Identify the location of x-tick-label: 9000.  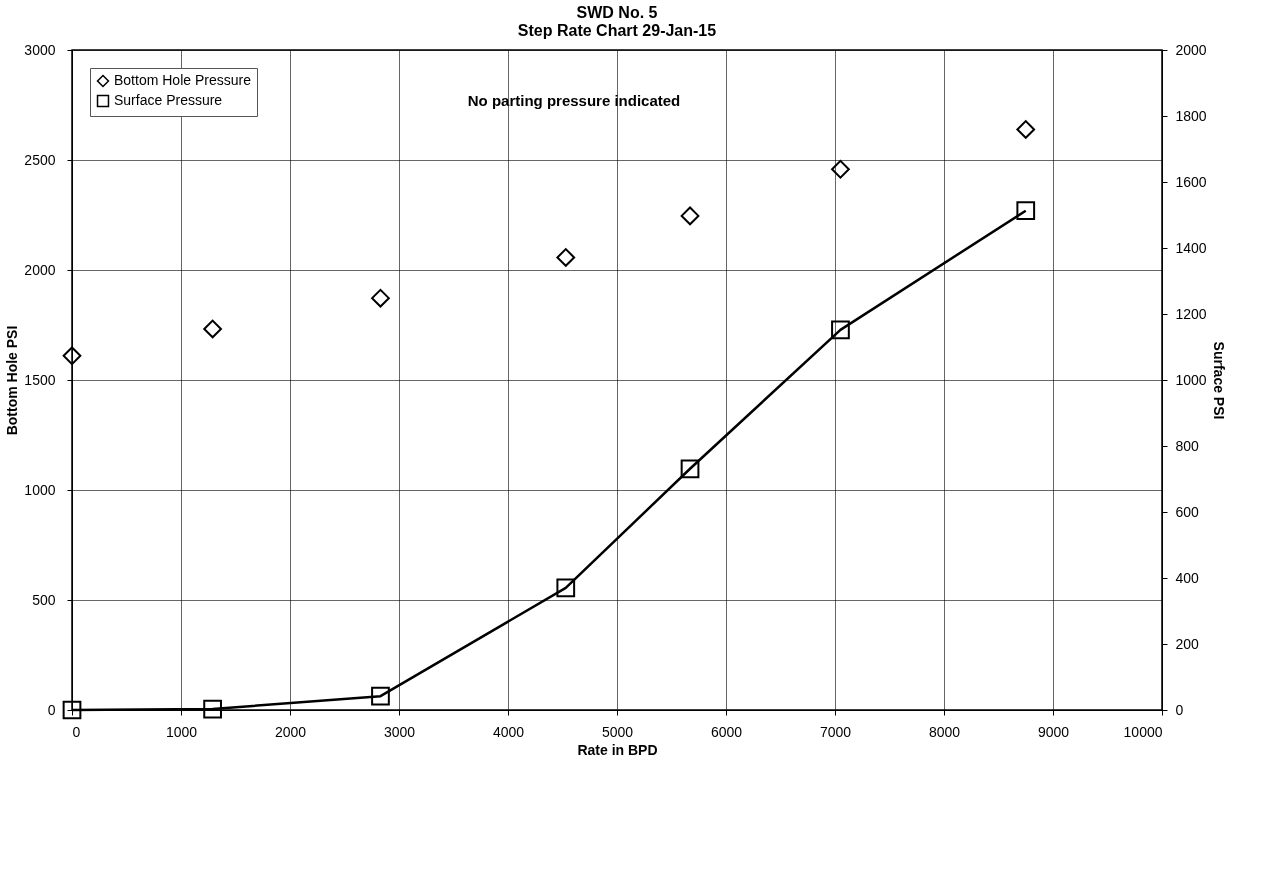
(1053, 731).